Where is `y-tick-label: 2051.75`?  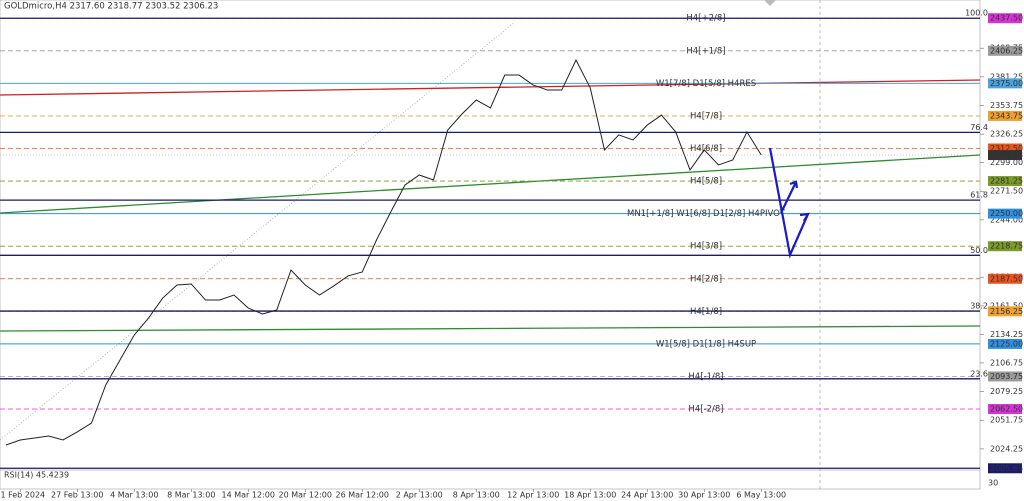
y-tick-label: 2051.75 is located at coordinates (1006, 420).